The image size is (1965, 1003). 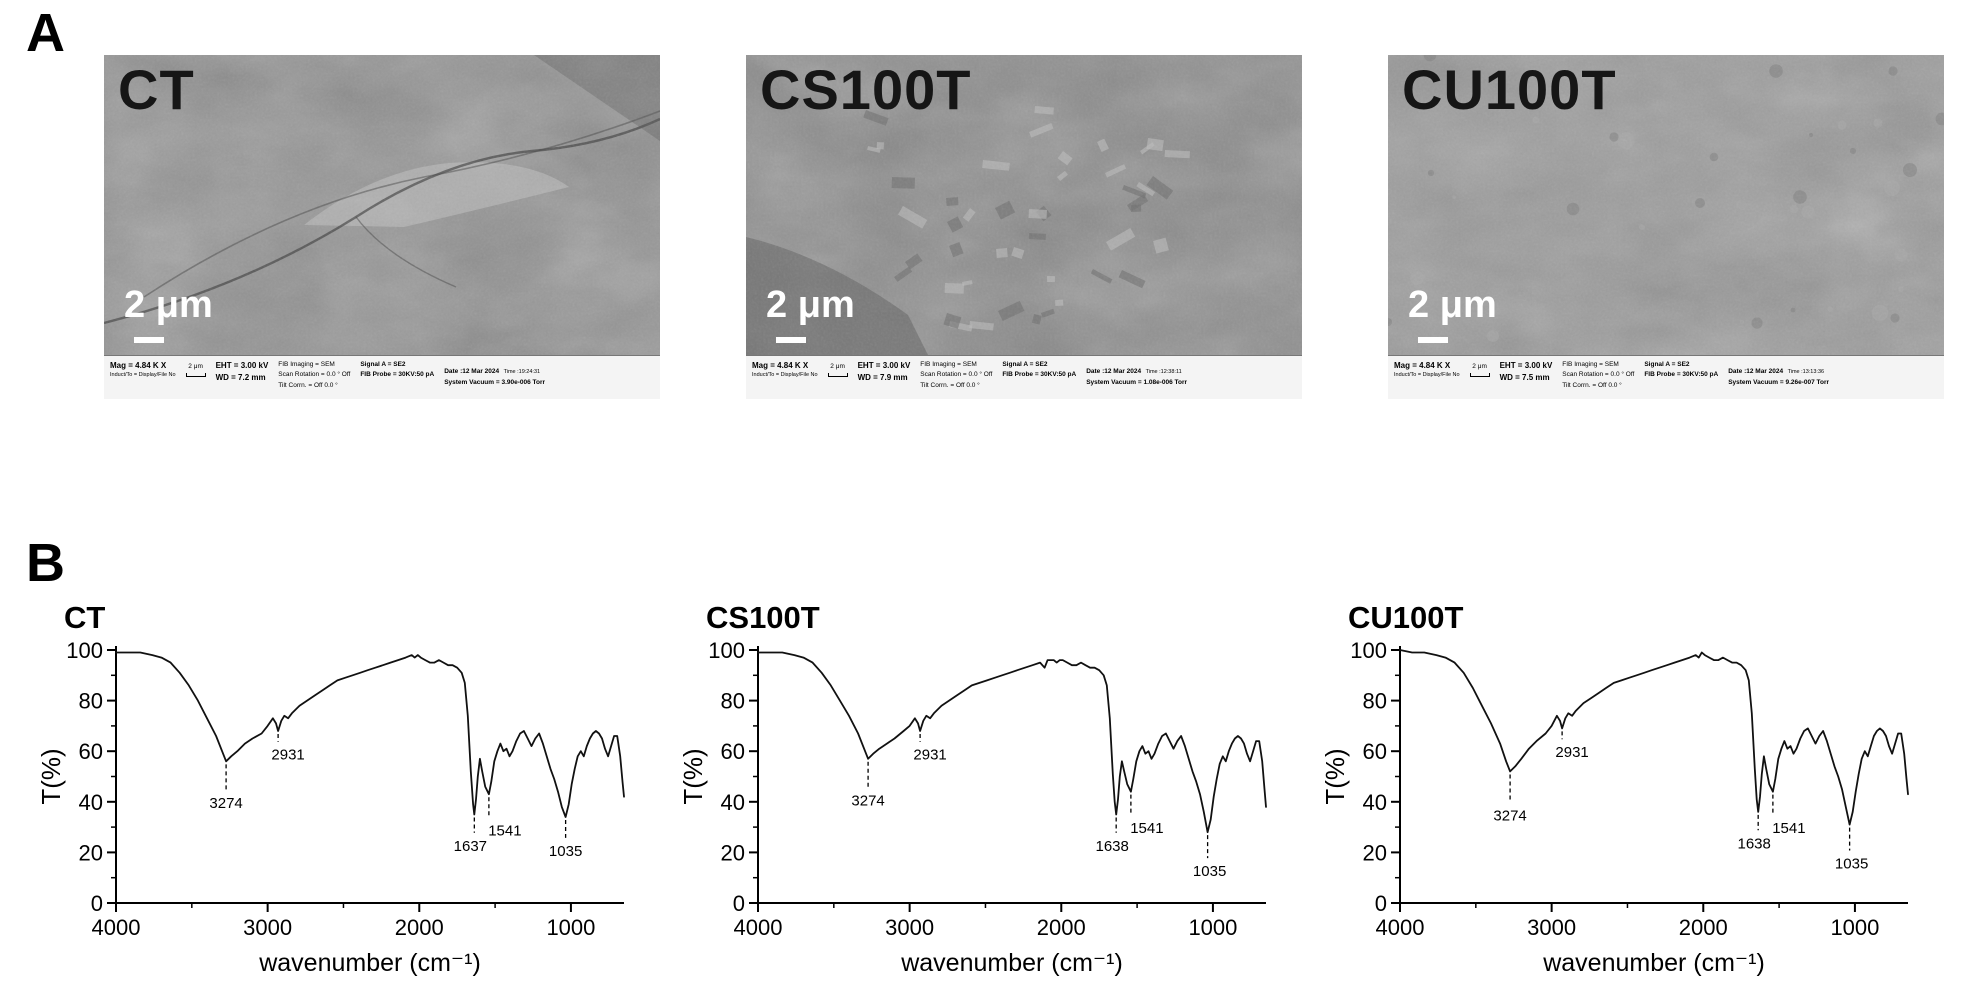 I want to click on panel-b-label: B, so click(x=45, y=563).